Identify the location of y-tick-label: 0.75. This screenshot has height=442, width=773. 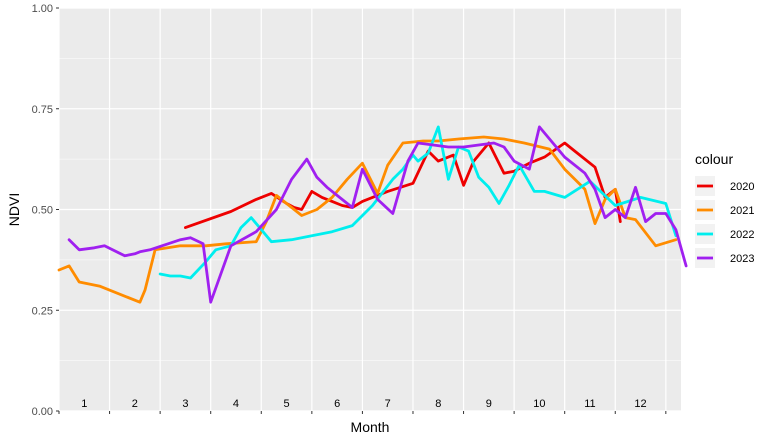
(42, 110).